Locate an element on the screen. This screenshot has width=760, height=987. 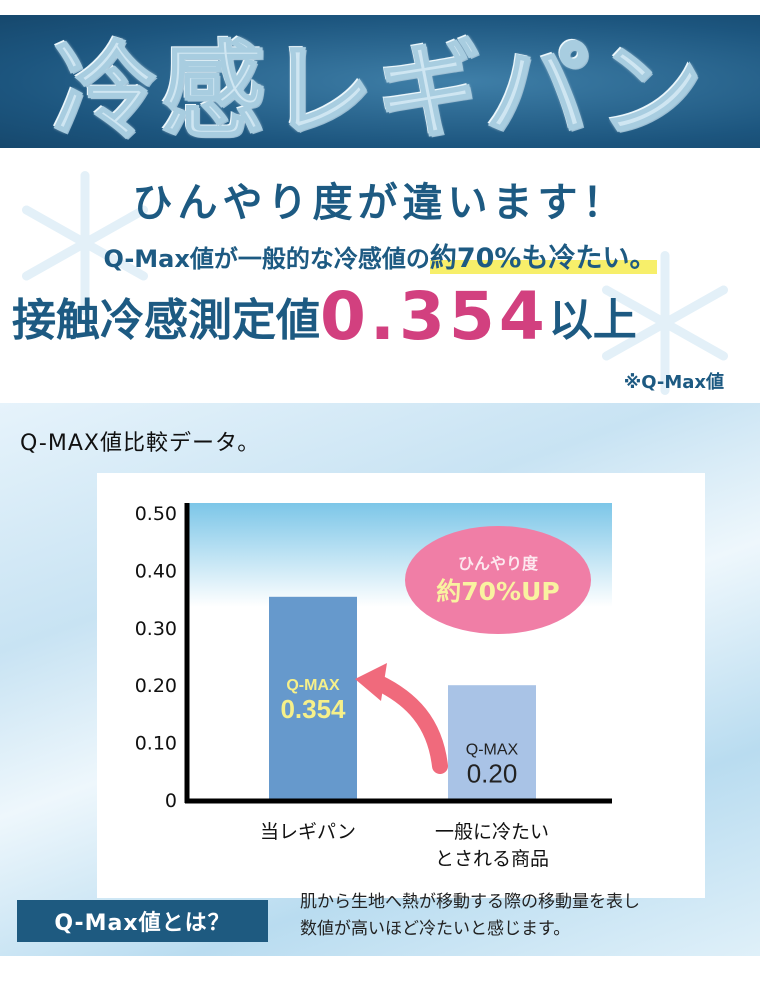
y-tick-label: 0.30 is located at coordinates (156, 629).